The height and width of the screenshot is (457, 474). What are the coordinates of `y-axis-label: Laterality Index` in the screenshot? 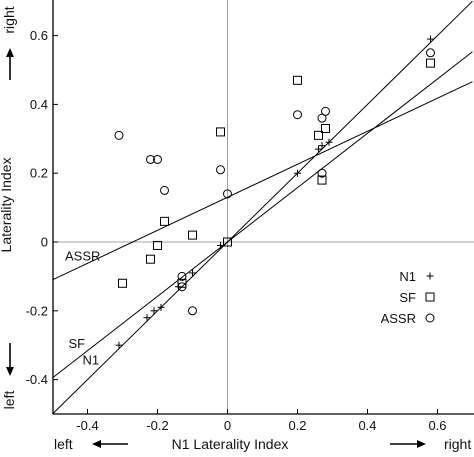 It's located at (7, 205).